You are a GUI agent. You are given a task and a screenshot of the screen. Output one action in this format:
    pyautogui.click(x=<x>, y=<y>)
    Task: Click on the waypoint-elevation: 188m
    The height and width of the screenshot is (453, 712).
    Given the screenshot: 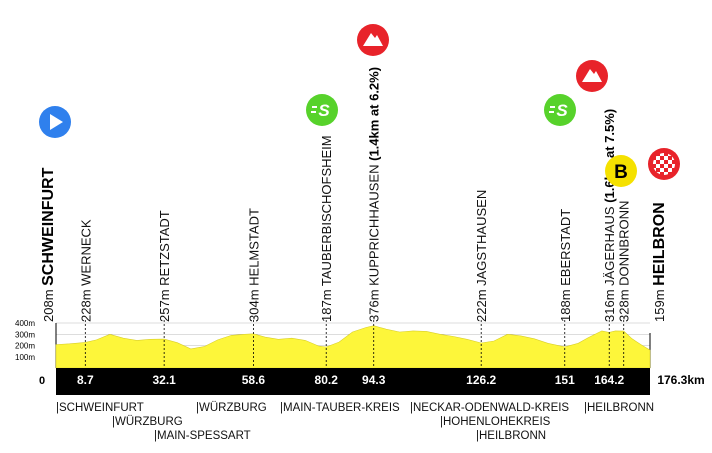 What is the action you would take?
    pyautogui.click(x=565, y=304)
    